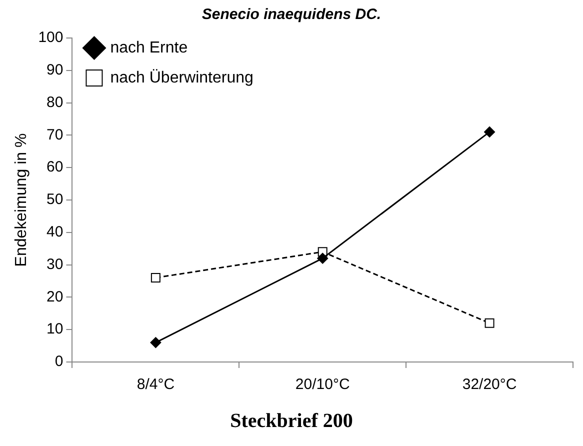 The image size is (583, 446). What do you see at coordinates (55, 232) in the screenshot?
I see `y-tick-label: 40` at bounding box center [55, 232].